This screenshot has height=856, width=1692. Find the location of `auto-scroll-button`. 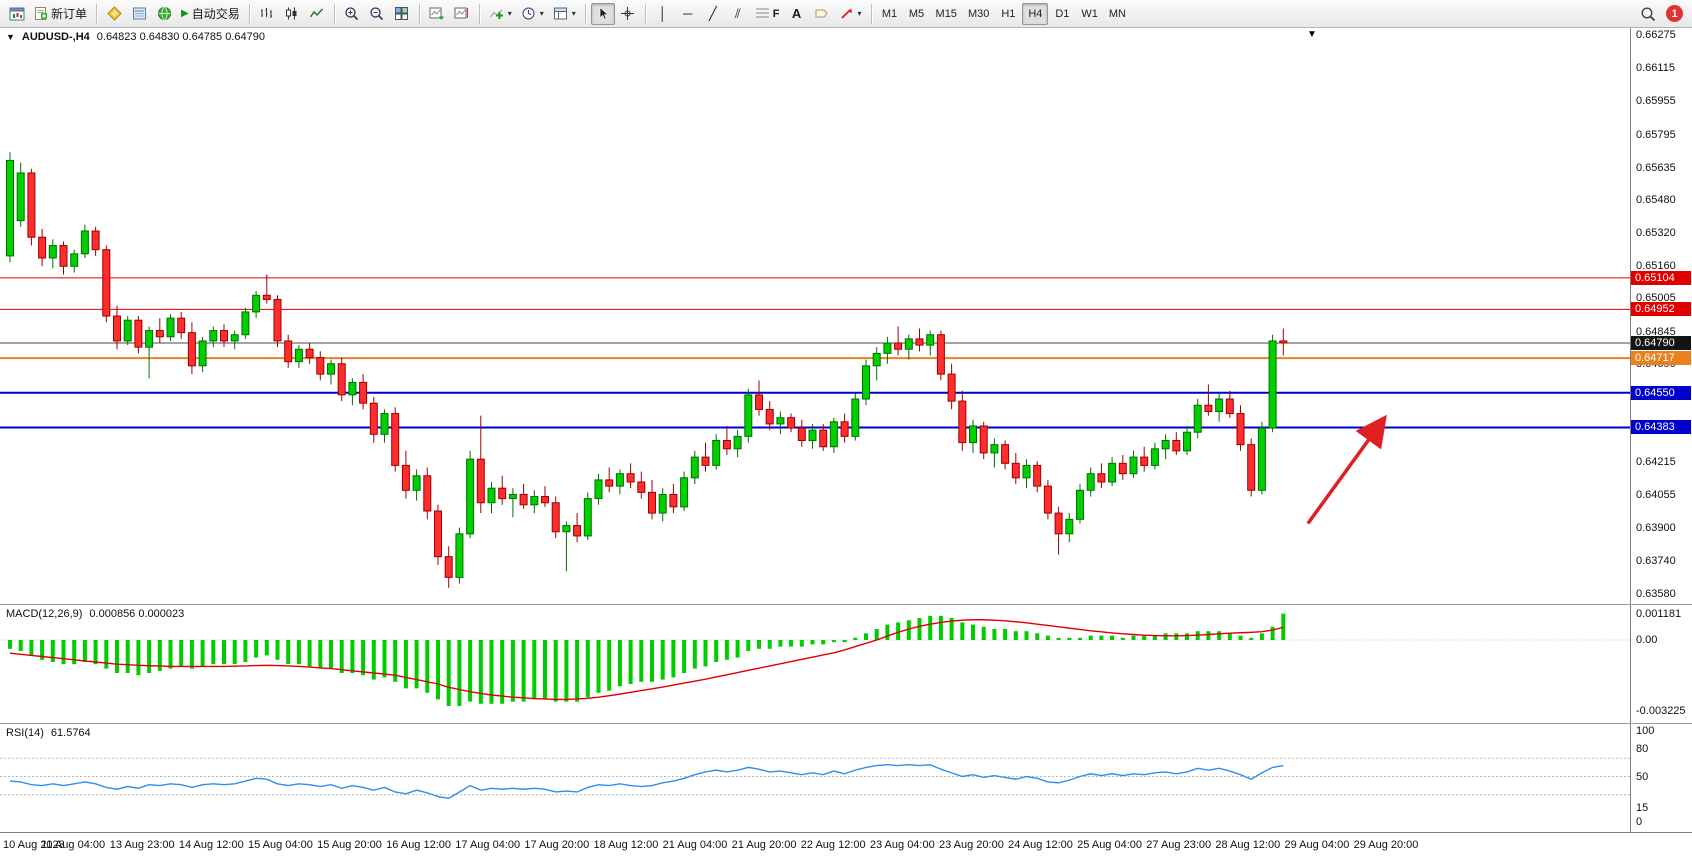

auto-scroll-button is located at coordinates (437, 14).